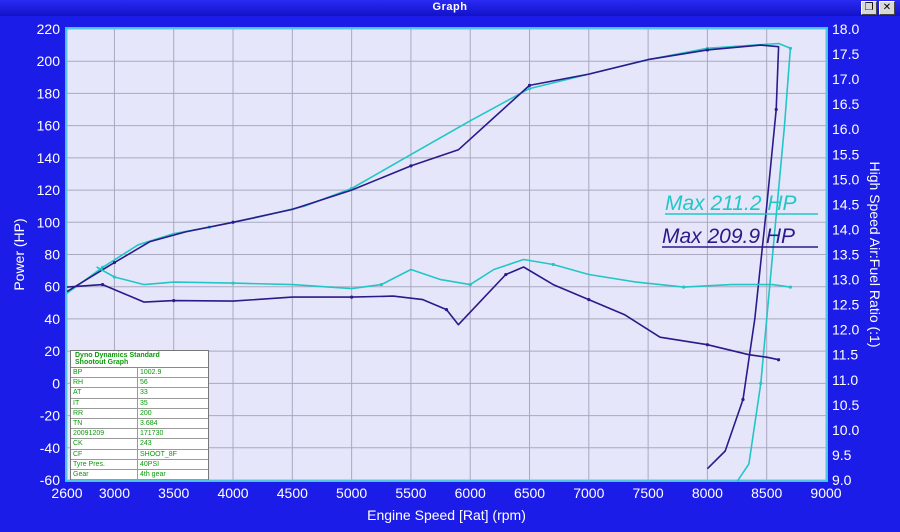 Image resolution: width=900 pixels, height=532 pixels. Describe the element at coordinates (104, 403) in the screenshot. I see `info-table-key: IT` at that location.